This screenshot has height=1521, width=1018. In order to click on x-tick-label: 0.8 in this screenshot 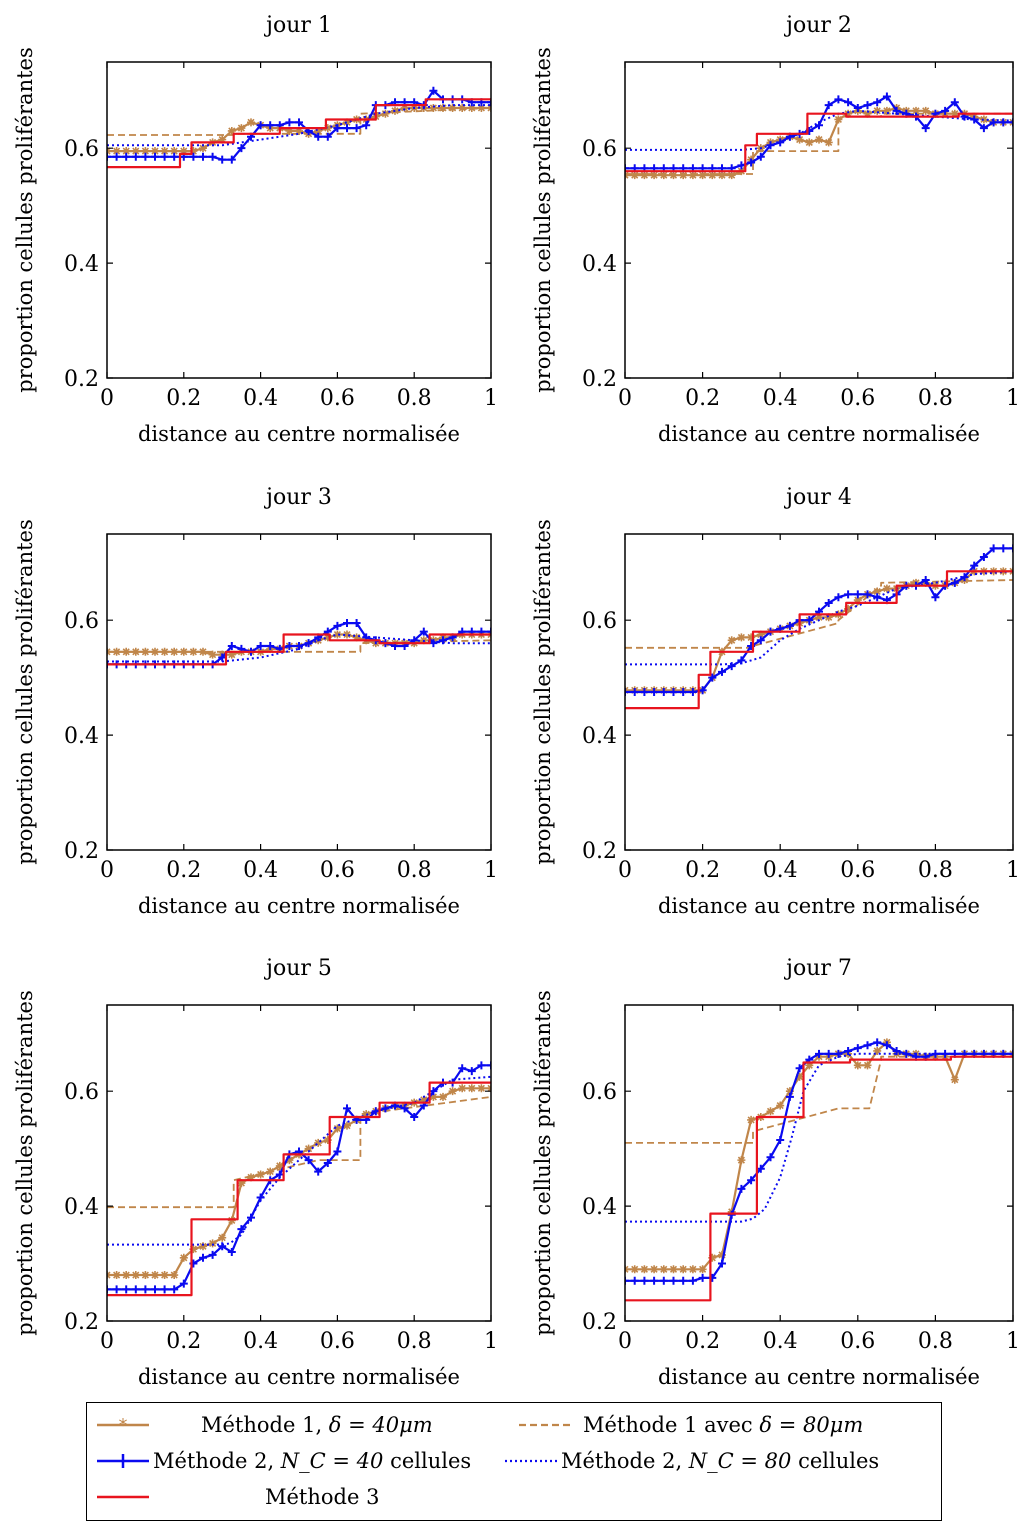, I will do `click(414, 870)`.